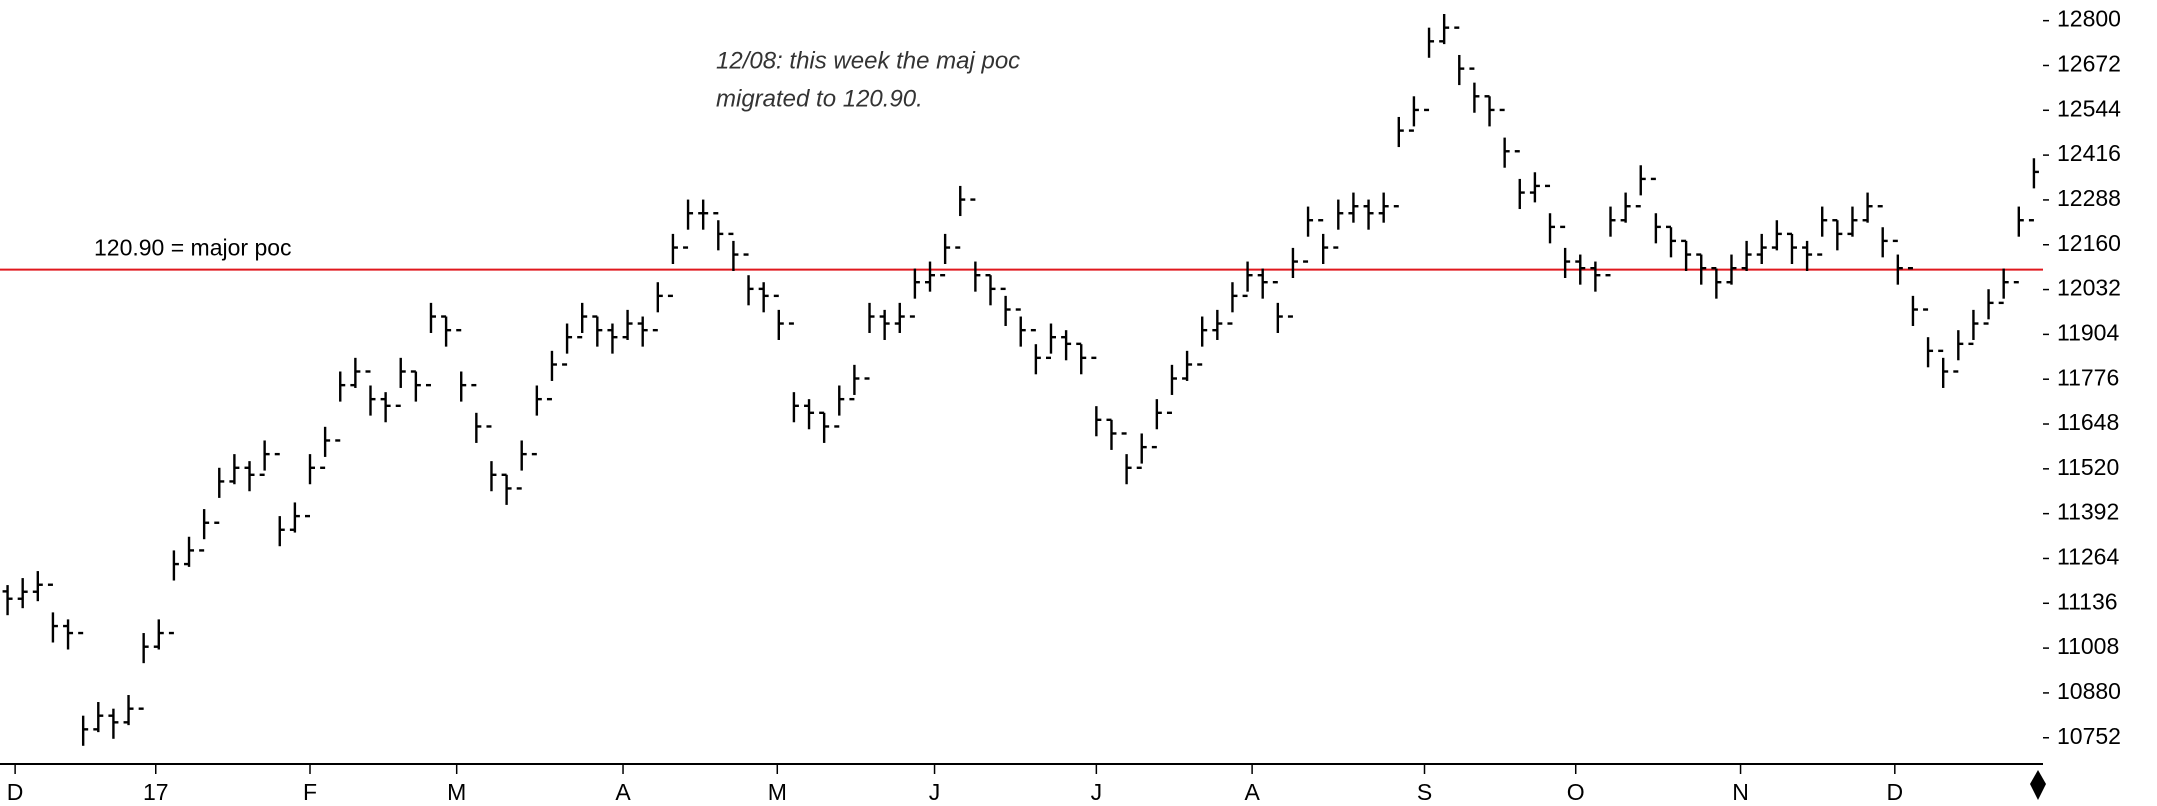 The height and width of the screenshot is (806, 2157). Describe the element at coordinates (193, 248) in the screenshot. I see `reference-label: 120.90 = major poc` at that location.